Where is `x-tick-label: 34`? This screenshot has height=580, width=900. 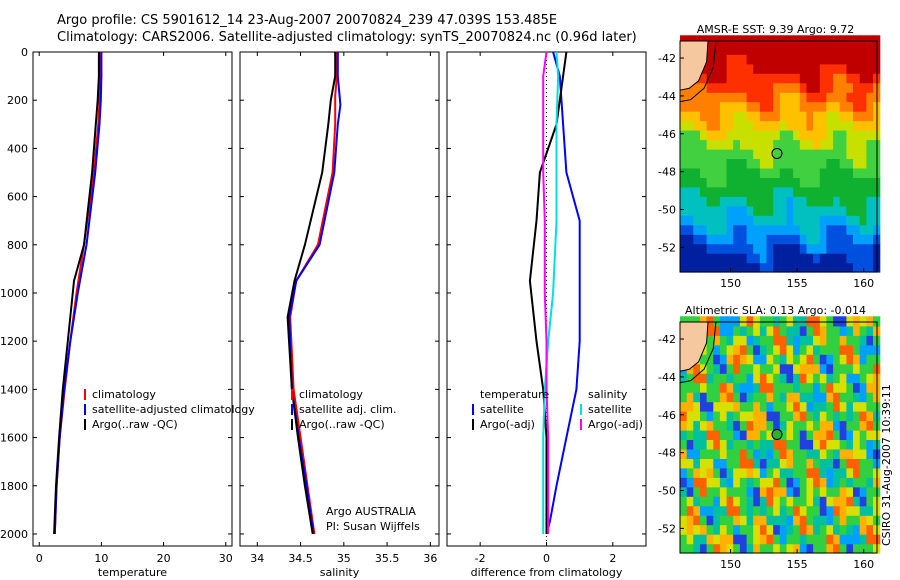 x-tick-label: 34 is located at coordinates (257, 558).